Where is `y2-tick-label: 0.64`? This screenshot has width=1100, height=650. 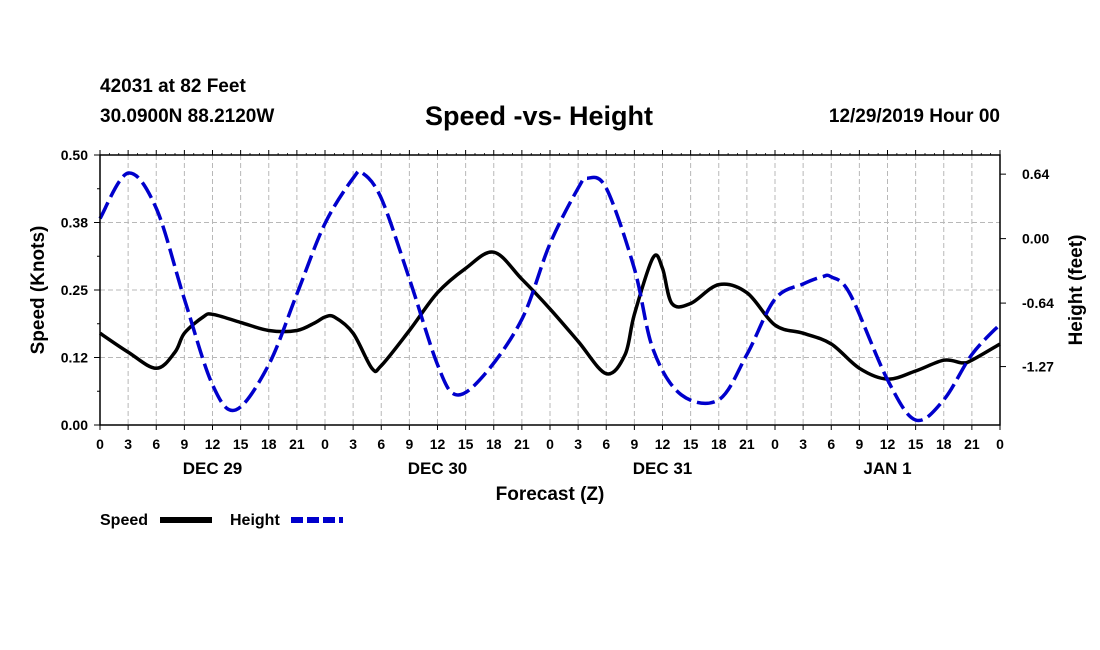
y2-tick-label: 0.64 is located at coordinates (1035, 174).